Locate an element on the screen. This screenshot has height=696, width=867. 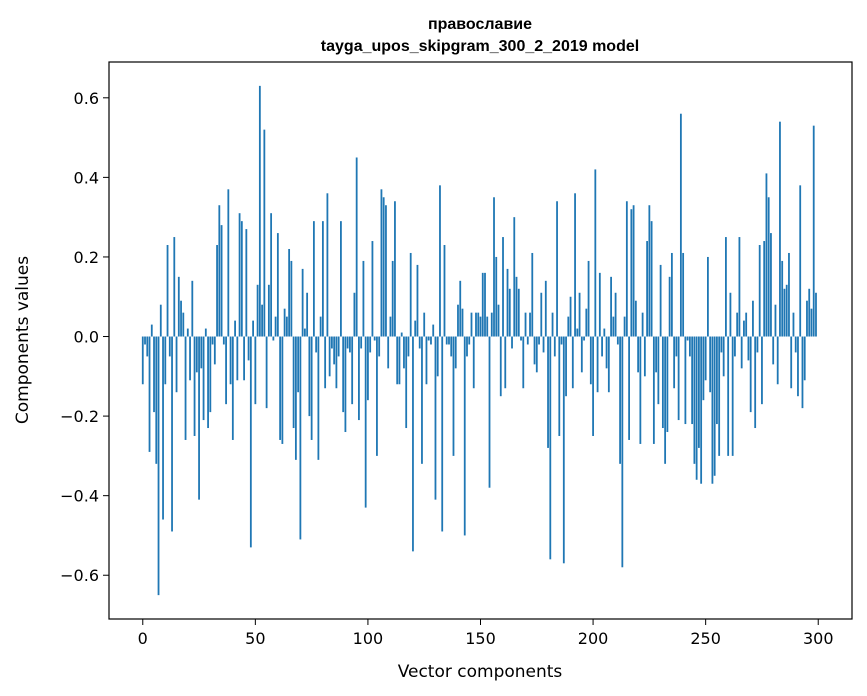
y-tick-label: −0.4 is located at coordinates (79, 496).